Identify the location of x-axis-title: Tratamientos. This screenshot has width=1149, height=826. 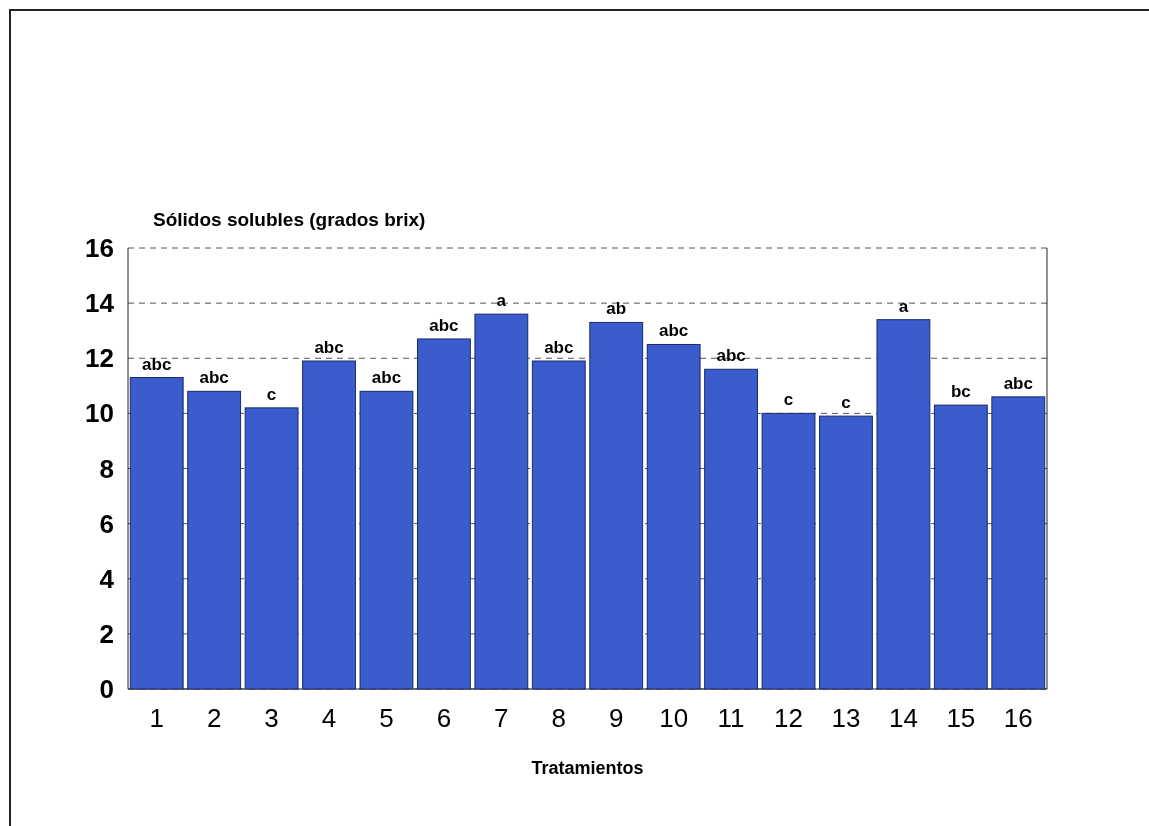
(587, 768).